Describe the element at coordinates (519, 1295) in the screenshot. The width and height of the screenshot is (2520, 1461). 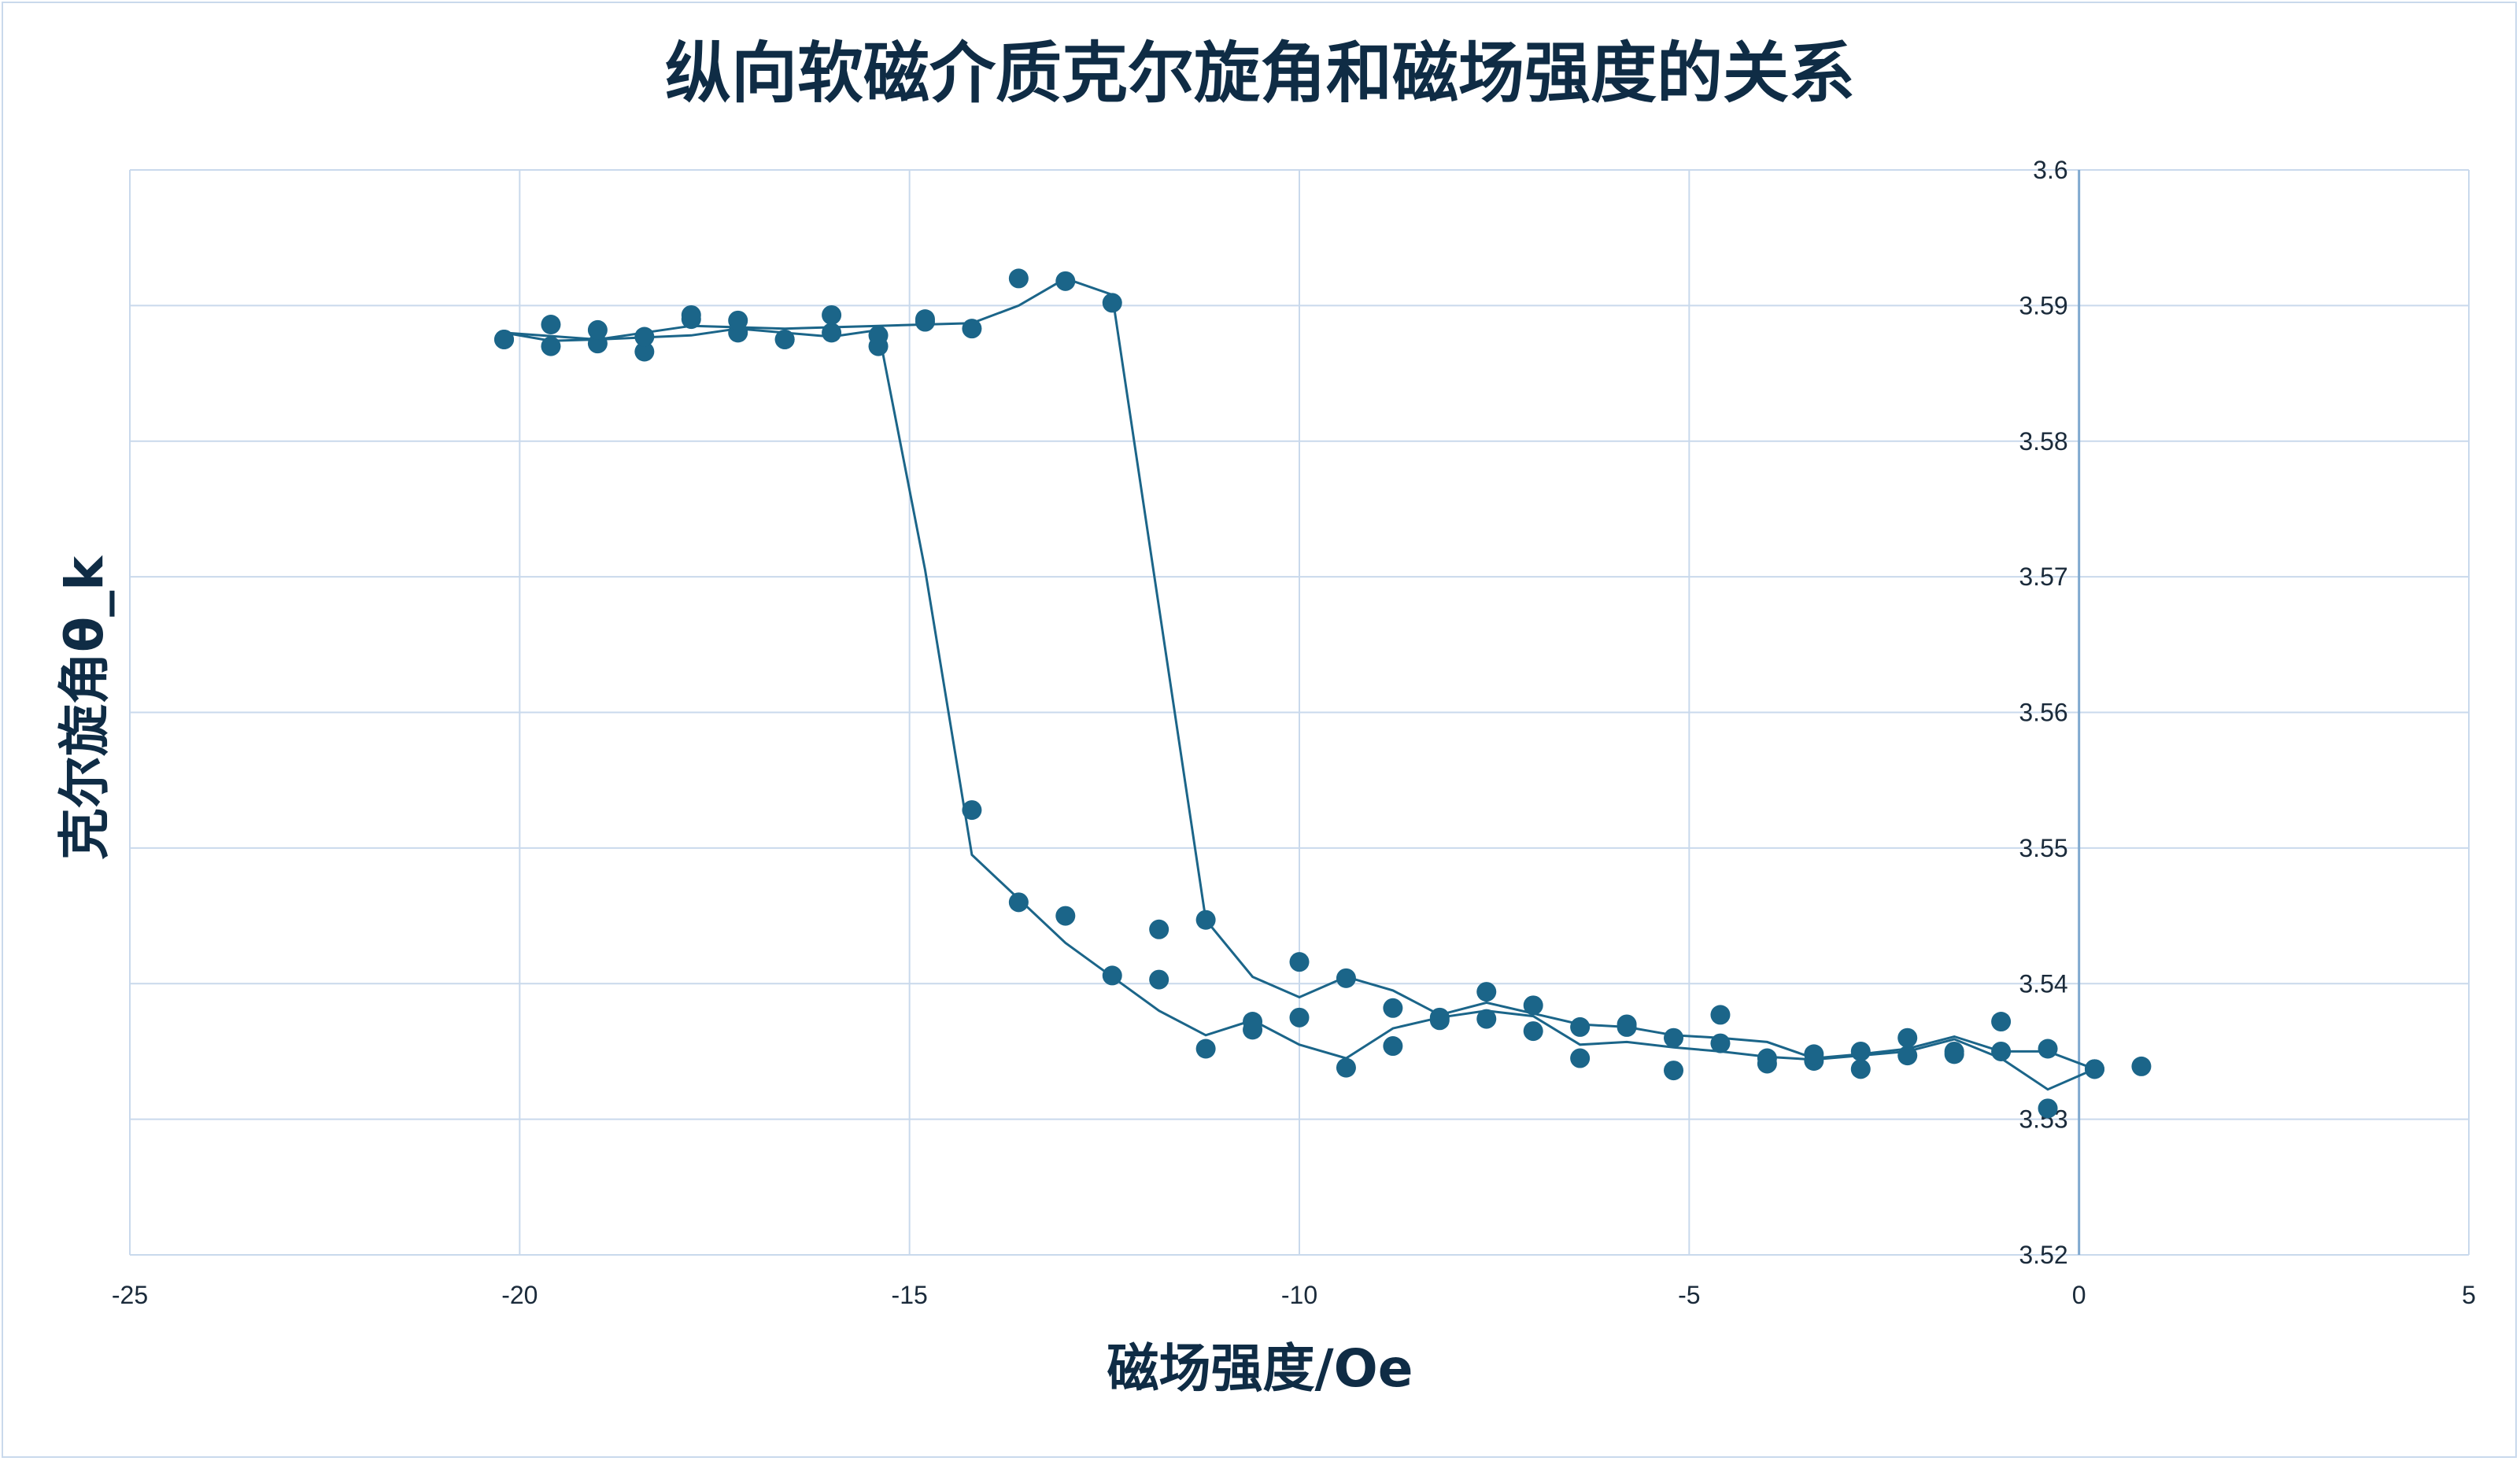
I see `x-tick-label: -20` at that location.